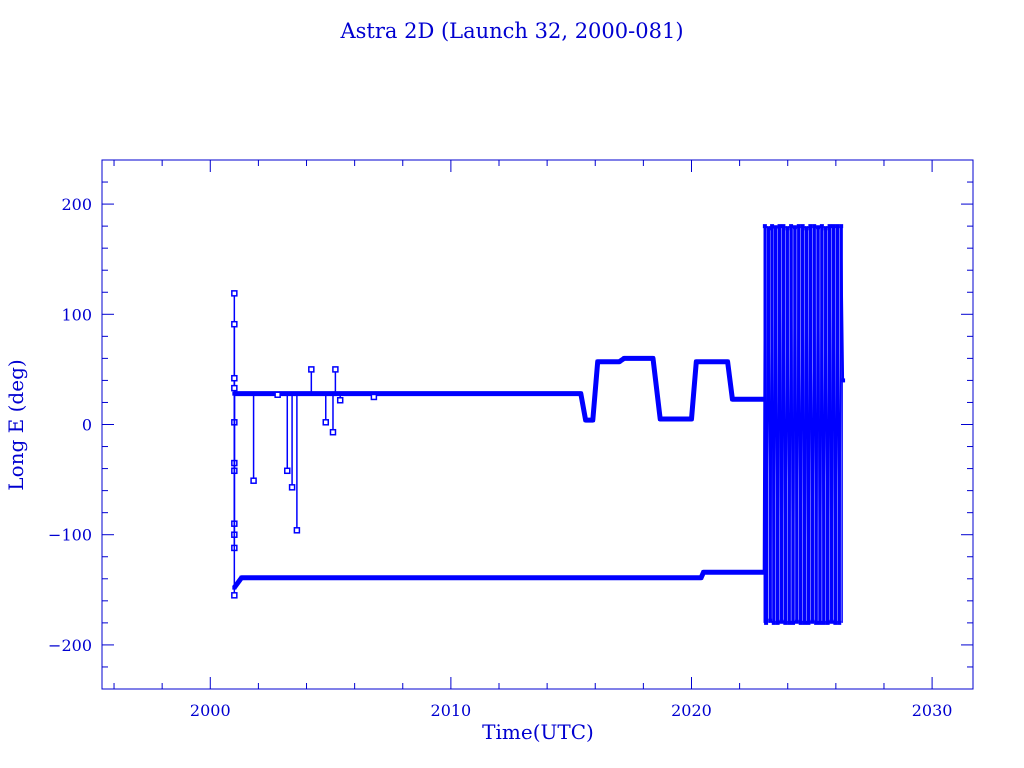  I want to click on y-tick-label: 0, so click(87, 425).